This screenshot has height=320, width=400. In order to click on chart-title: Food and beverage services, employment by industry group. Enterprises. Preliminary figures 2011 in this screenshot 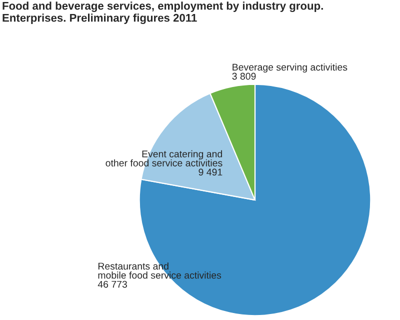, I will do `click(162, 13)`.